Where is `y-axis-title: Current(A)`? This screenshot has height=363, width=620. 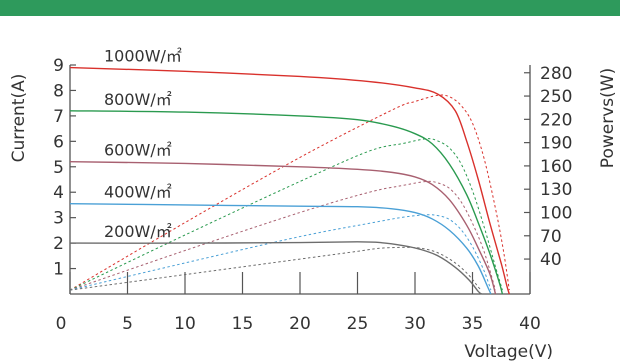 y-axis-title: Current(A) is located at coordinates (19, 118).